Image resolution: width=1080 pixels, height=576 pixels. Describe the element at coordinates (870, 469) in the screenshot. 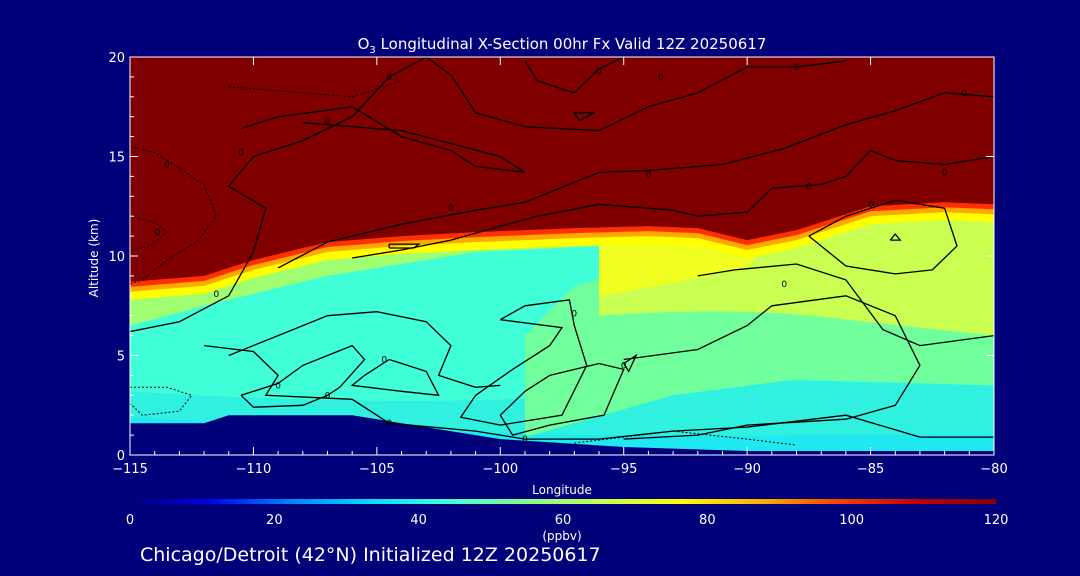

I see `x-tick-label: −85` at that location.